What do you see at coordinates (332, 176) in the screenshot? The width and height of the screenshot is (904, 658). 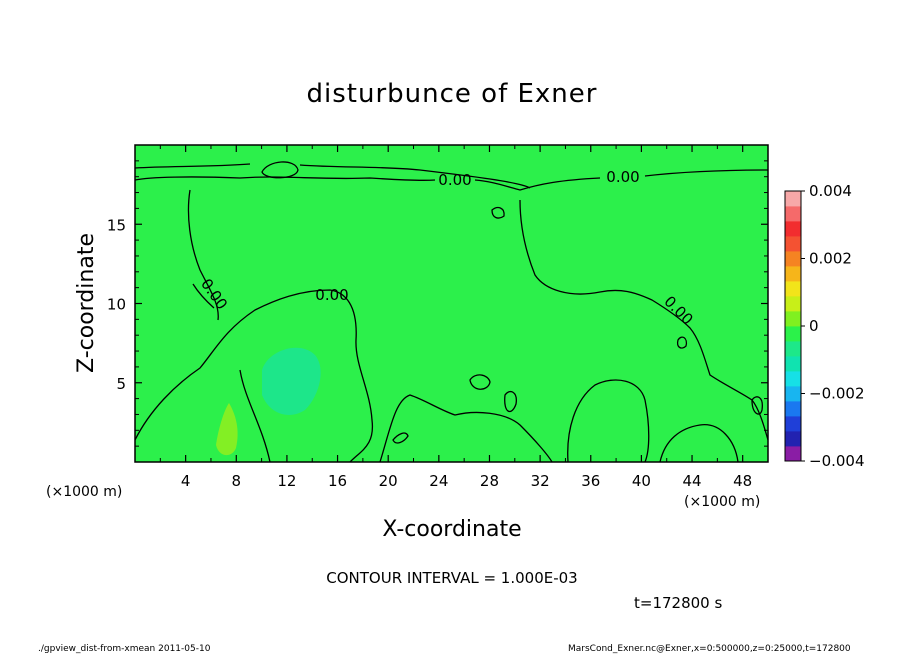 I see `contour-upper` at bounding box center [332, 176].